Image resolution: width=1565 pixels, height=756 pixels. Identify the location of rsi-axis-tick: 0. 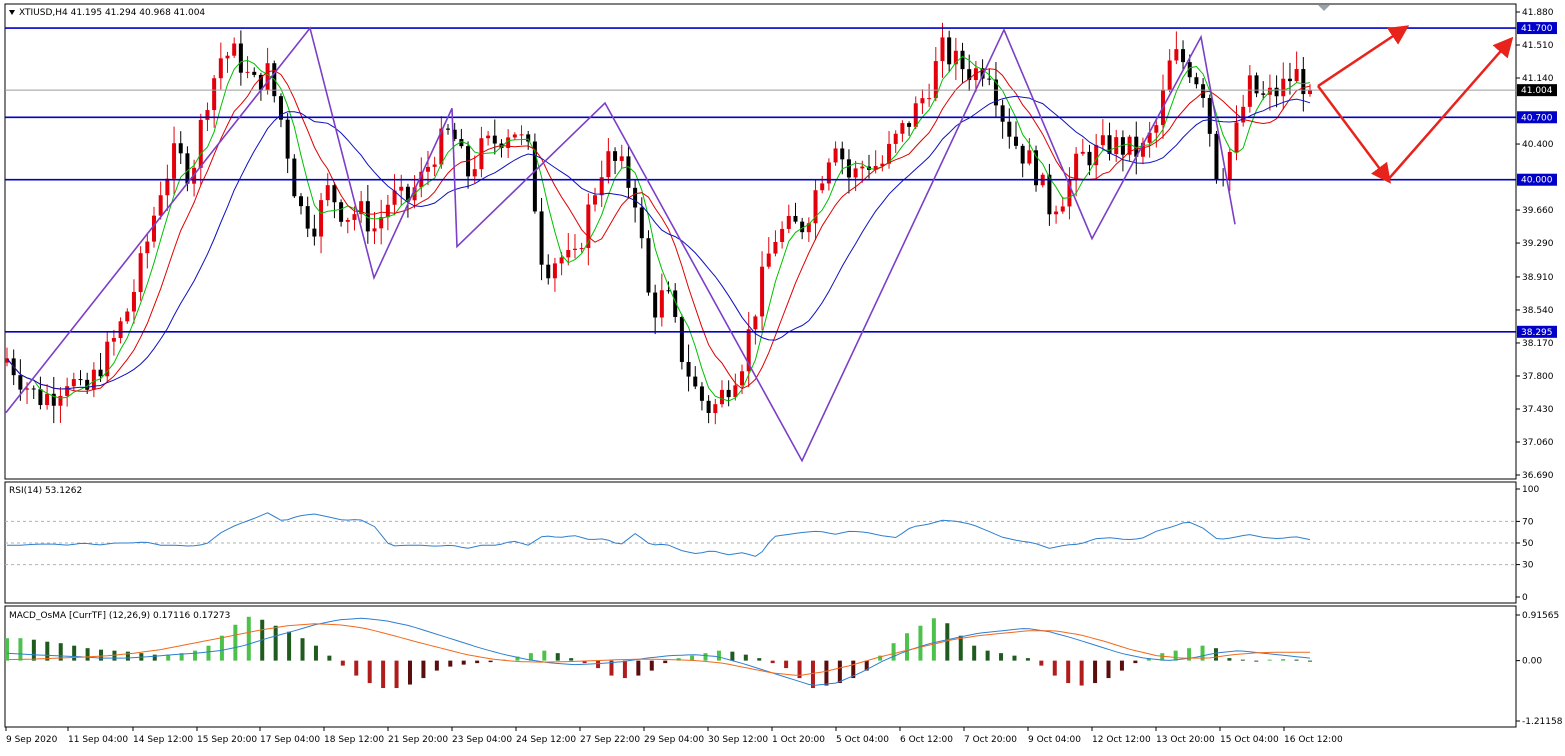
(1525, 598).